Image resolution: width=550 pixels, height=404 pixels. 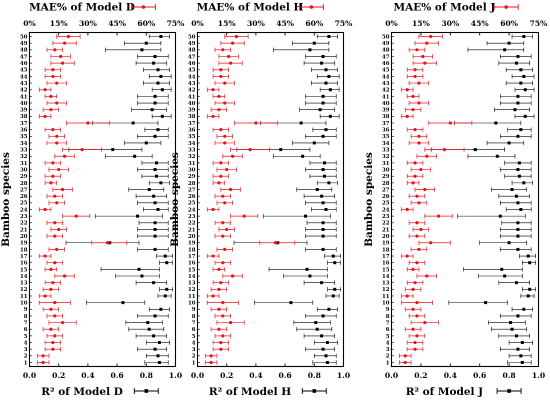 What do you see at coordinates (538, 375) in the screenshot?
I see `bottom-tick-label: 1.0` at bounding box center [538, 375].